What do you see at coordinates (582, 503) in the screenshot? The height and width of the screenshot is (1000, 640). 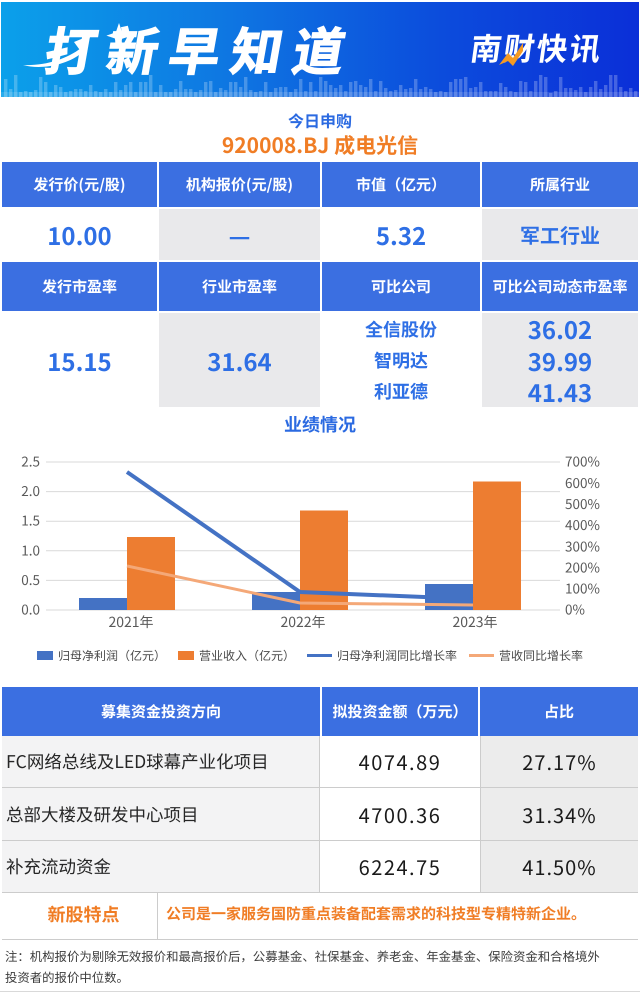 I see `svg-text: 500%` at bounding box center [582, 503].